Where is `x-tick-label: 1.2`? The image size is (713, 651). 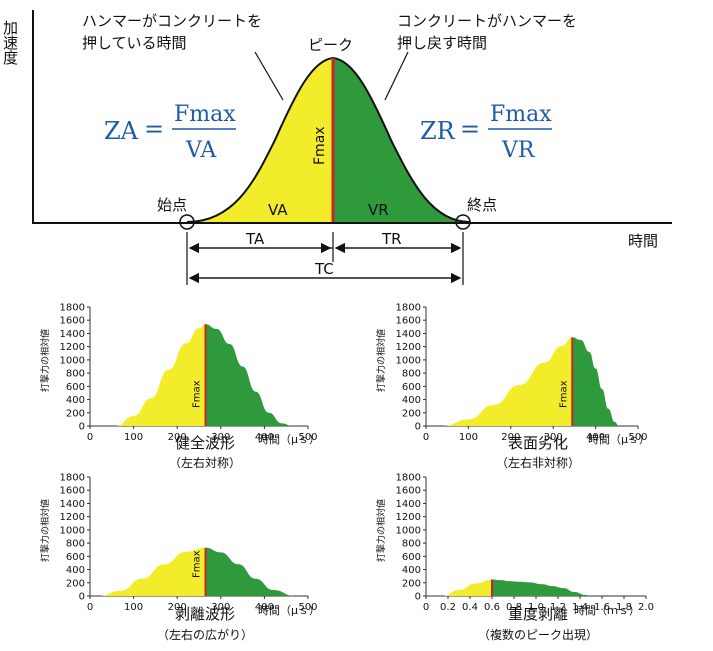
x-tick-label: 1.2 is located at coordinates (558, 607).